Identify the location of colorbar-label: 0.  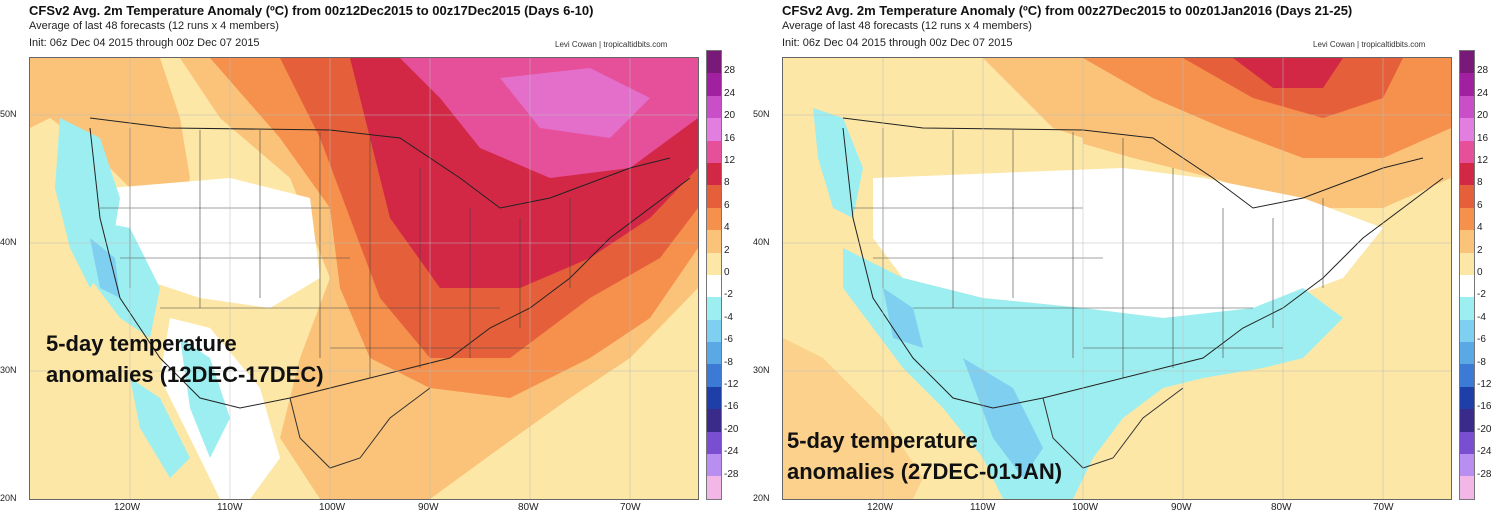
(1480, 272).